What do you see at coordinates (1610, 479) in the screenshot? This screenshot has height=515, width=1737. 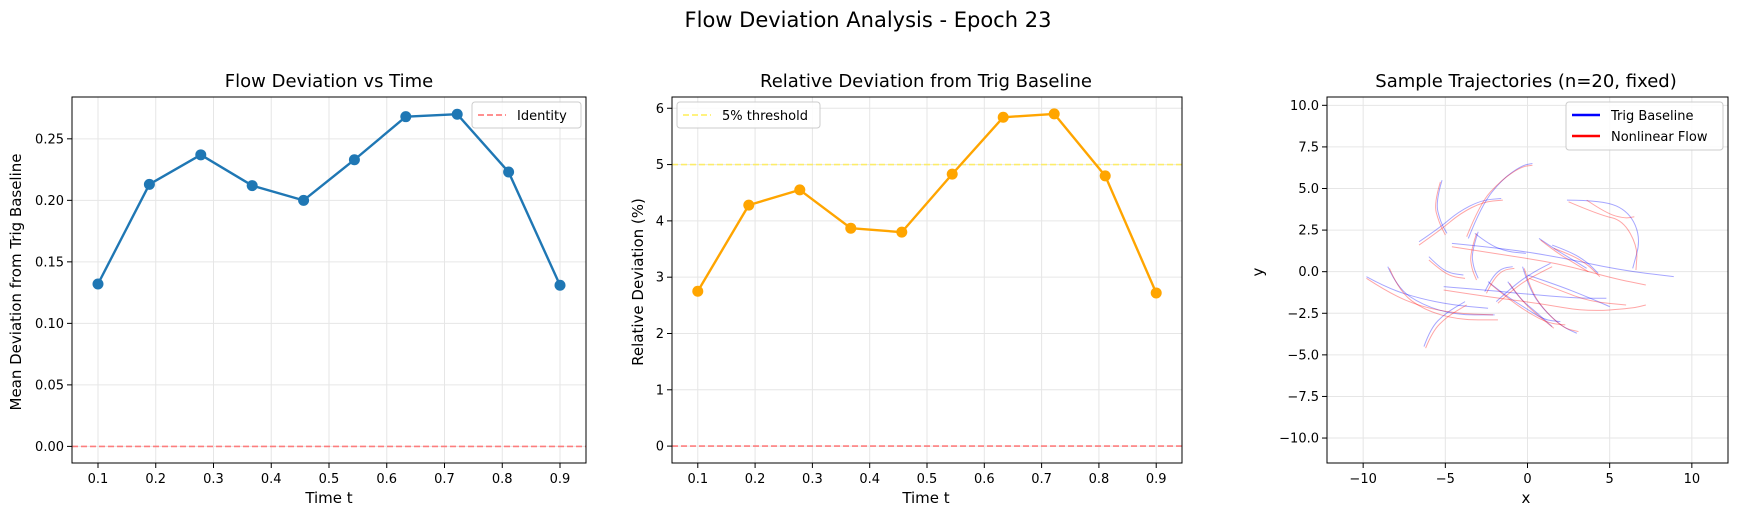 I see `x-tick-label: 5` at bounding box center [1610, 479].